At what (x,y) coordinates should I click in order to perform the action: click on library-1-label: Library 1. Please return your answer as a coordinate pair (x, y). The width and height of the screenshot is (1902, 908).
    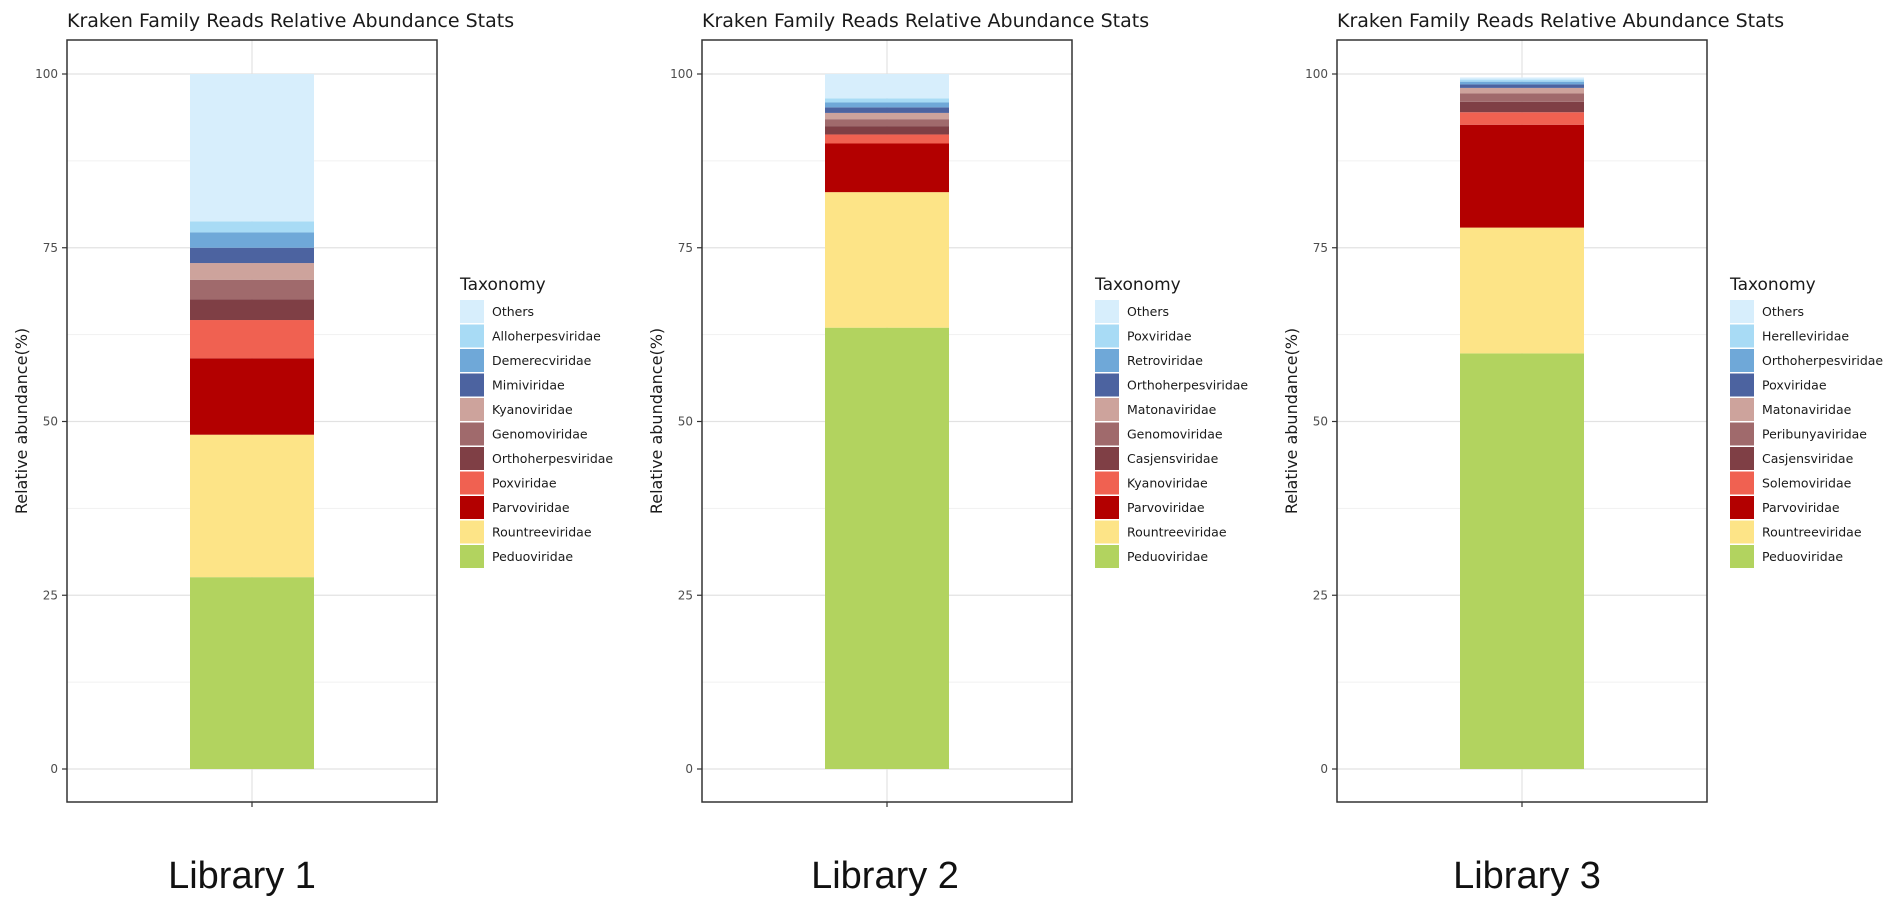
    Looking at the image, I should click on (242, 876).